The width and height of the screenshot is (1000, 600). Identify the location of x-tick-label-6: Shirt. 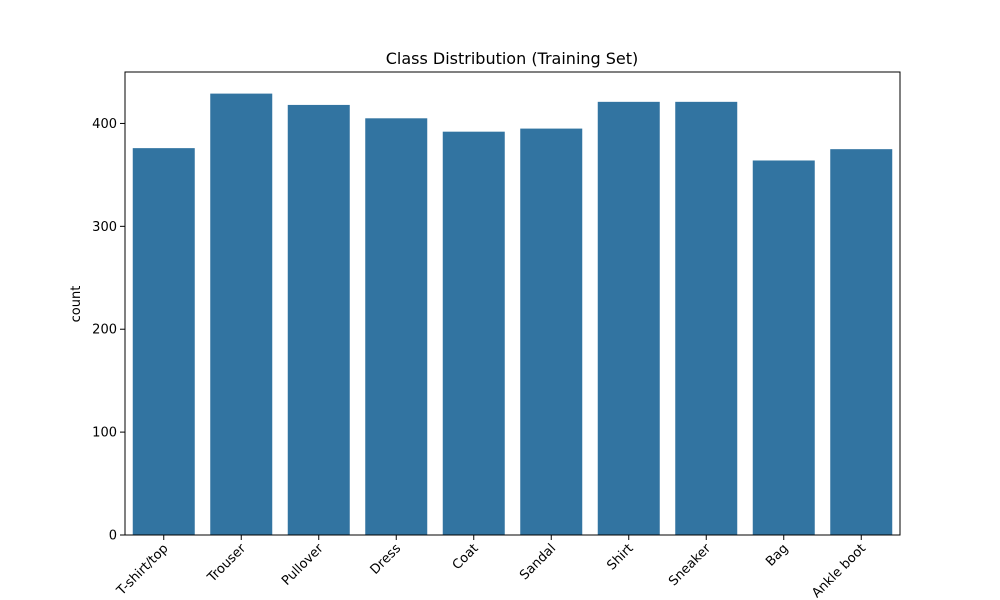
(620, 557).